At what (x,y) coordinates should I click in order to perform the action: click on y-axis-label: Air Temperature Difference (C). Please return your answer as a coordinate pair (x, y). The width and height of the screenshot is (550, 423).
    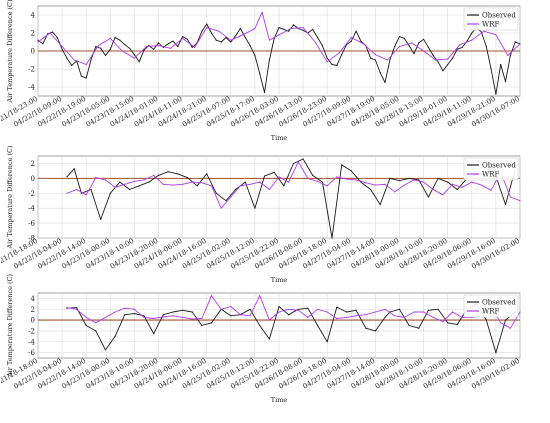
    Looking at the image, I should click on (10, 197).